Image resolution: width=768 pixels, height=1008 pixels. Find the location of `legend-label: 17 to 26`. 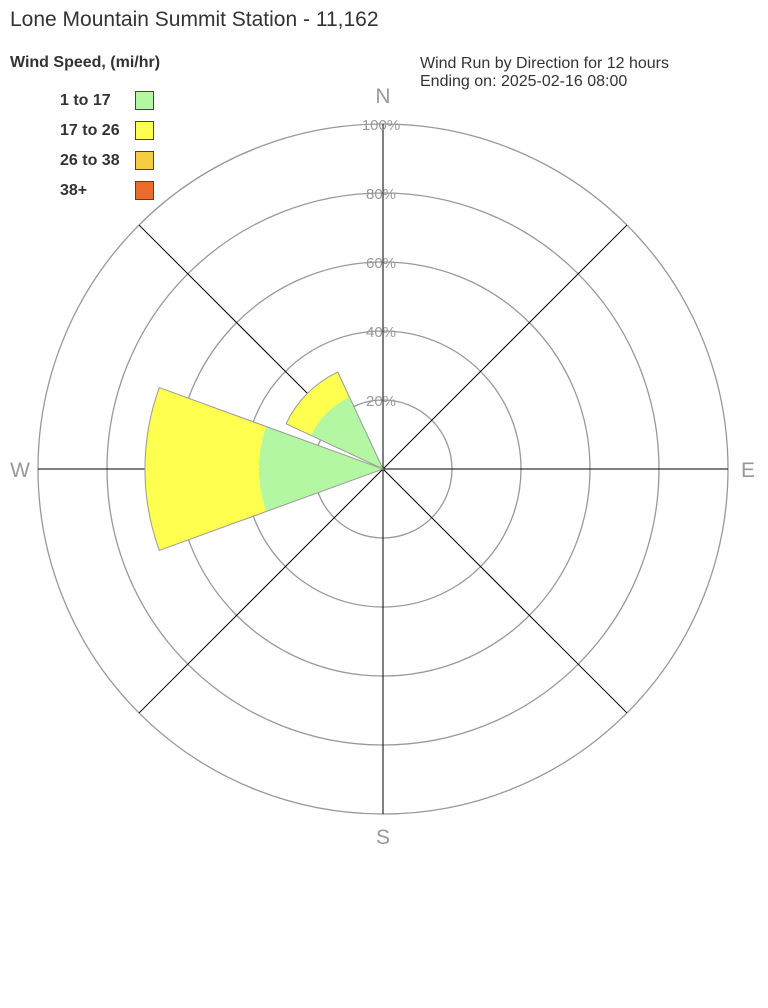

legend-label: 17 to 26 is located at coordinates (90, 130).